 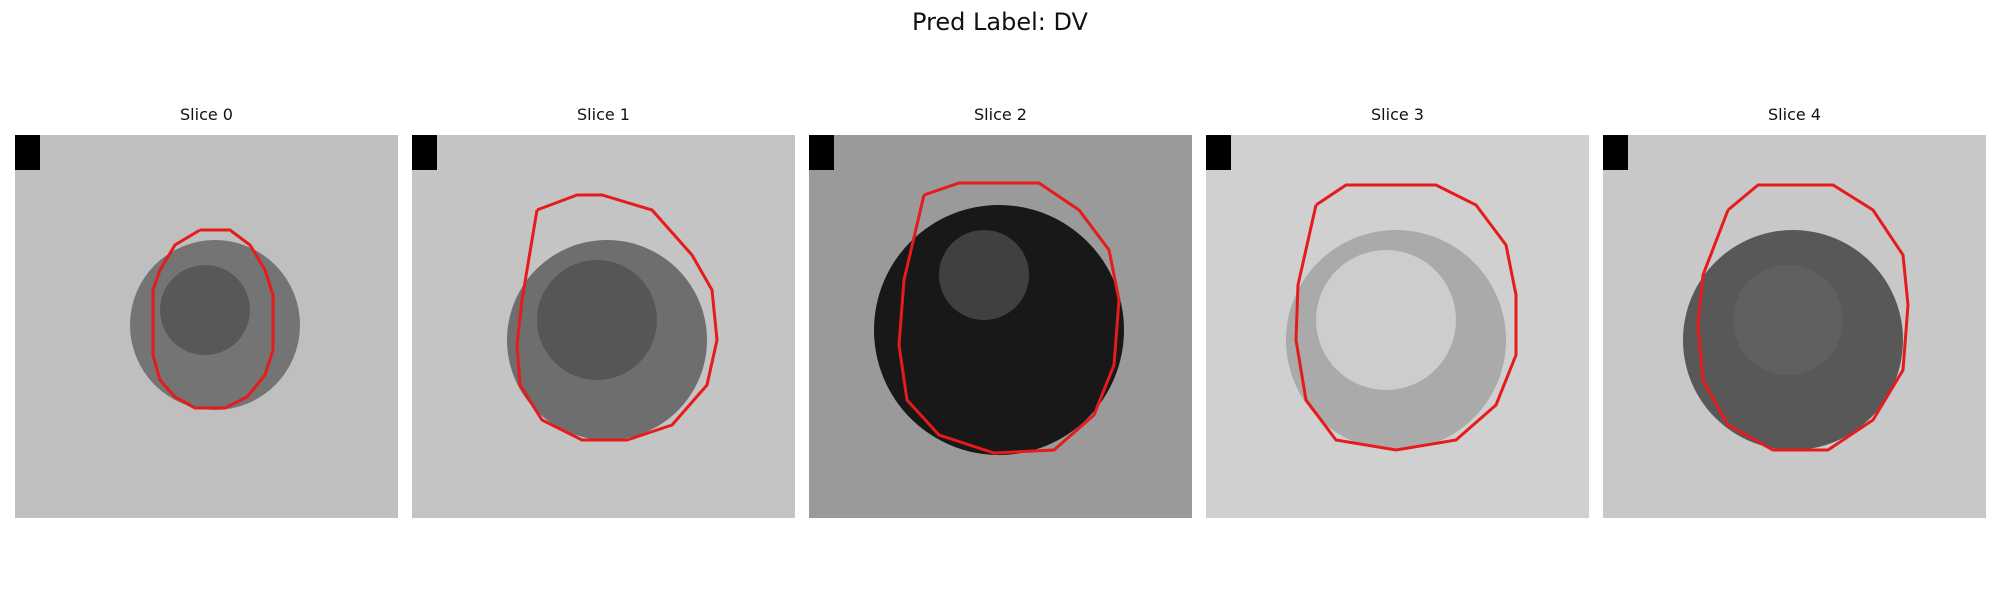 I want to click on slice-panel-2: Slice 2, so click(x=1000, y=315).